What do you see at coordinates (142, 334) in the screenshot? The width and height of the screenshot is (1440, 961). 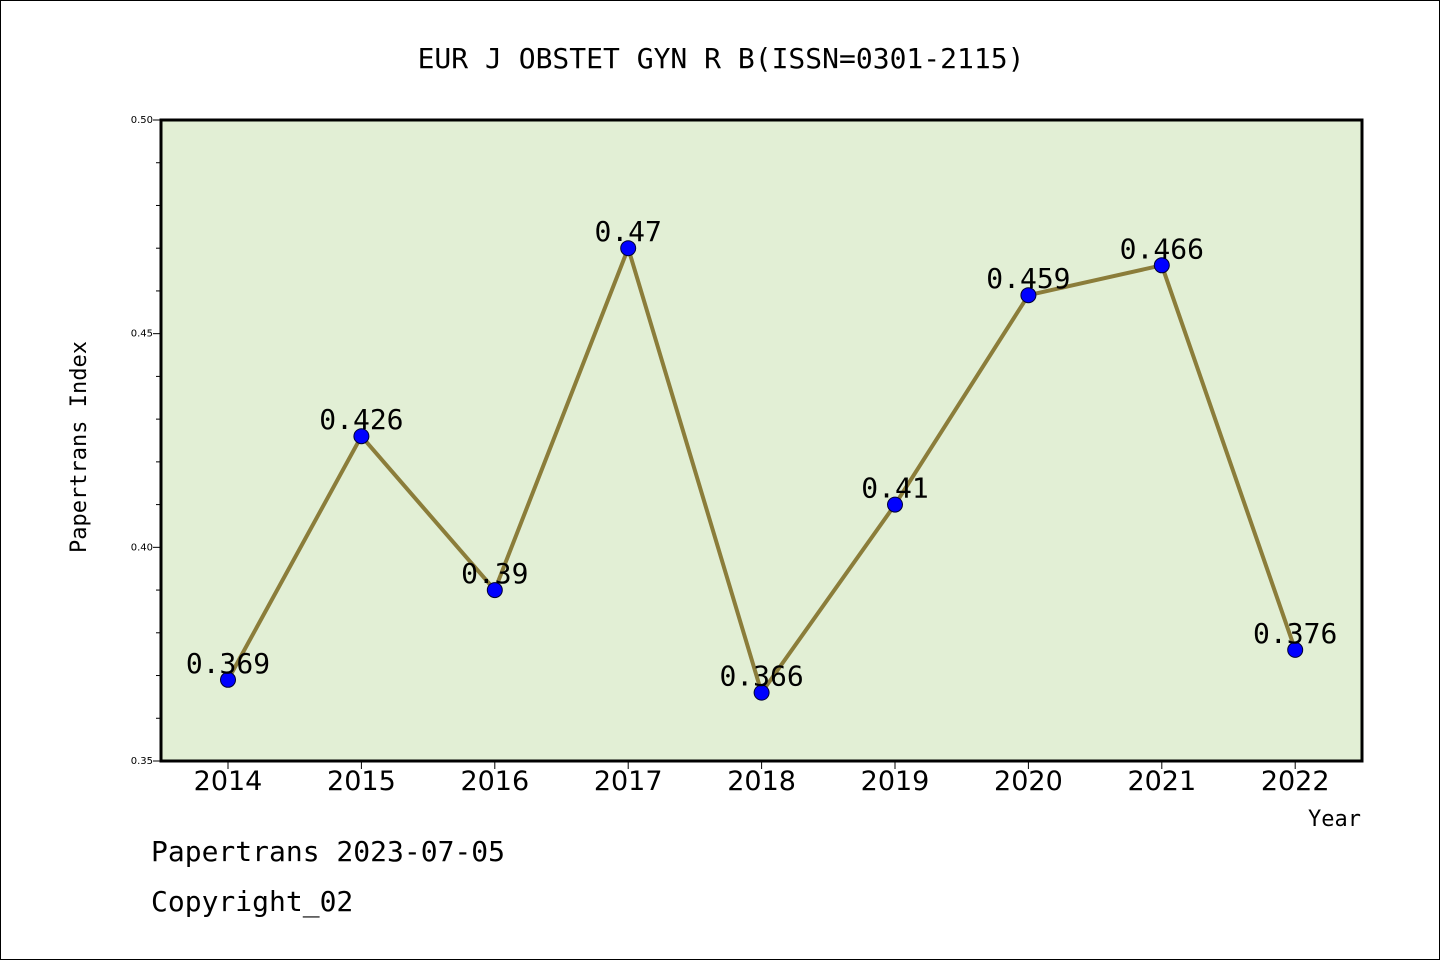 I see `y-tick-label: 0.45` at bounding box center [142, 334].